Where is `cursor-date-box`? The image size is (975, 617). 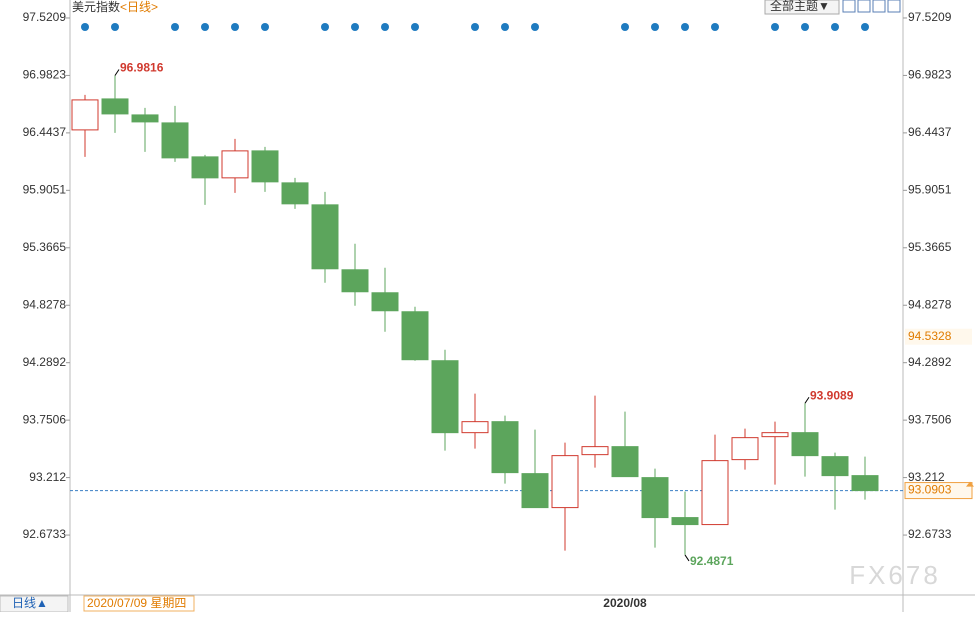
cursor-date-box is located at coordinates (139, 603).